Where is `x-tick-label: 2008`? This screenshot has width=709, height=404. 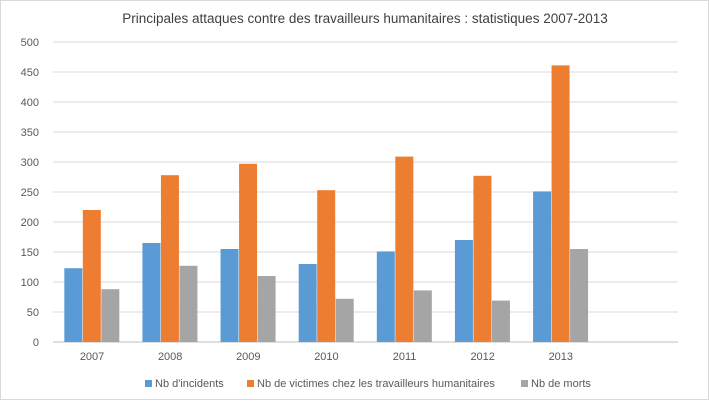
x-tick-label: 2008 is located at coordinates (170, 357).